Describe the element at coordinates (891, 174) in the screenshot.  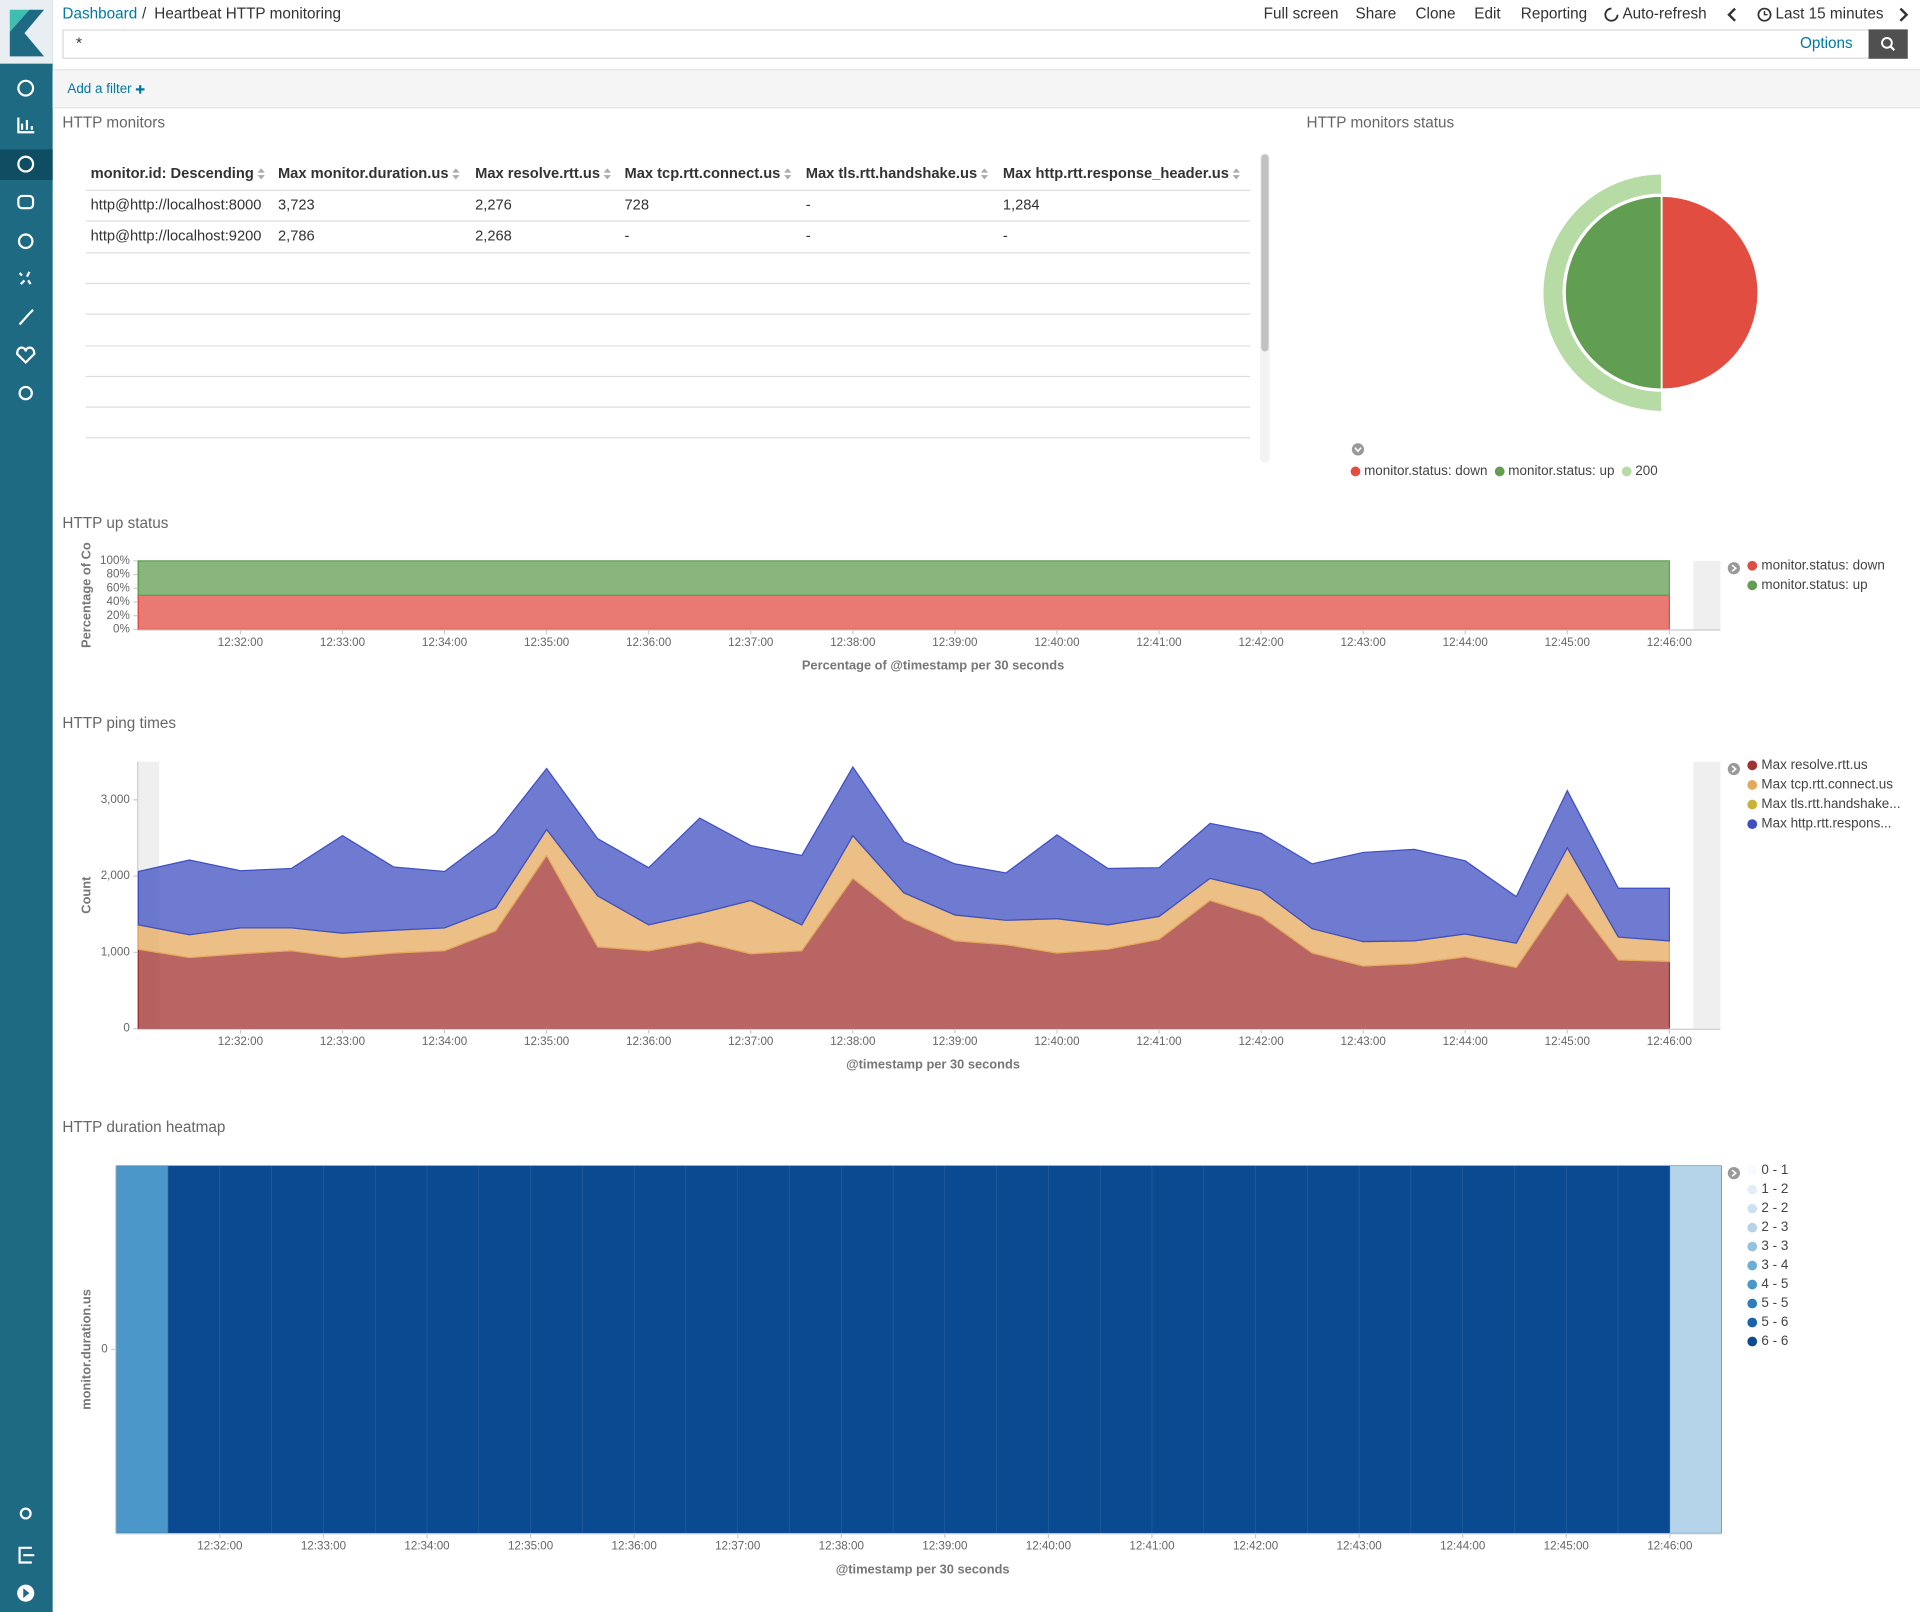
I see `column-header: Max tls.rtt.handshake.us` at that location.